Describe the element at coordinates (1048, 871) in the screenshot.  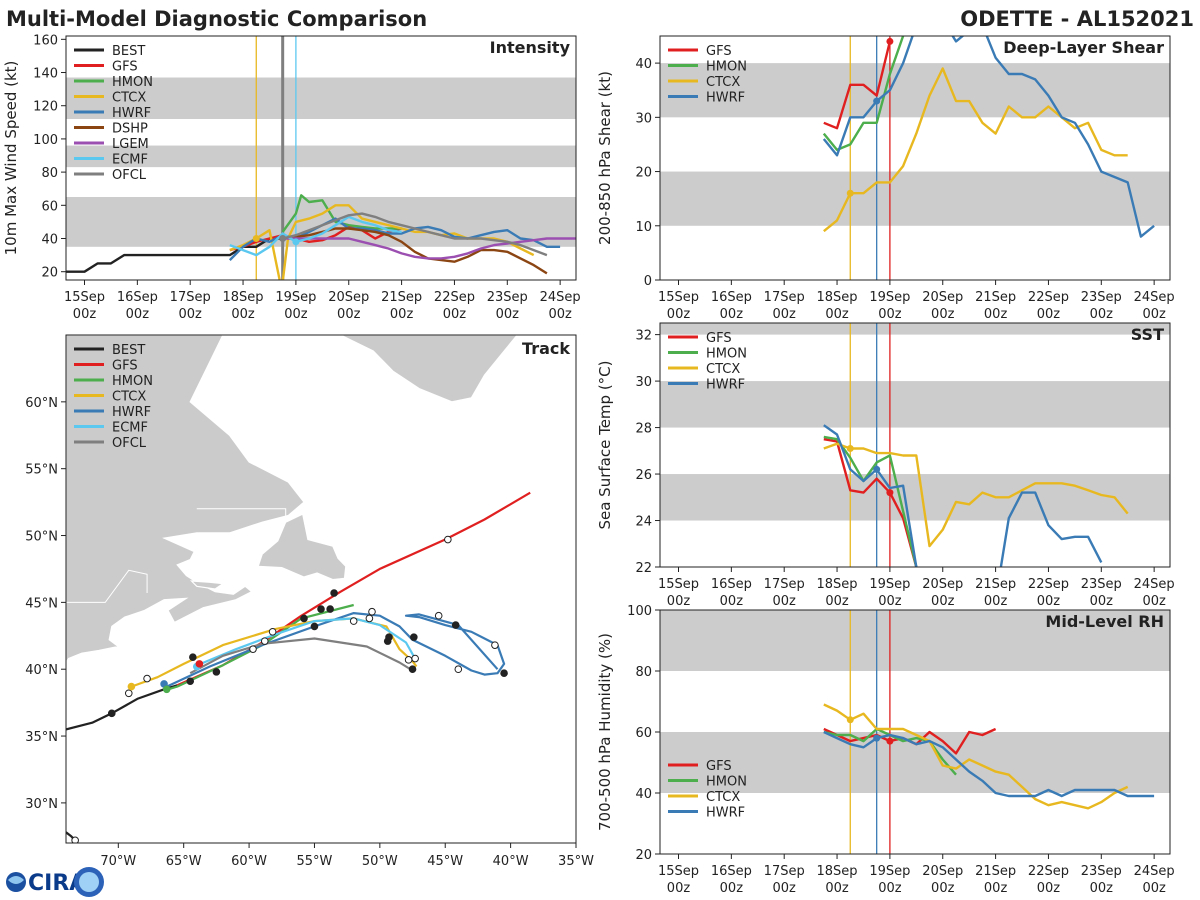
I see `rh-xtick-label: 22Sep` at that location.